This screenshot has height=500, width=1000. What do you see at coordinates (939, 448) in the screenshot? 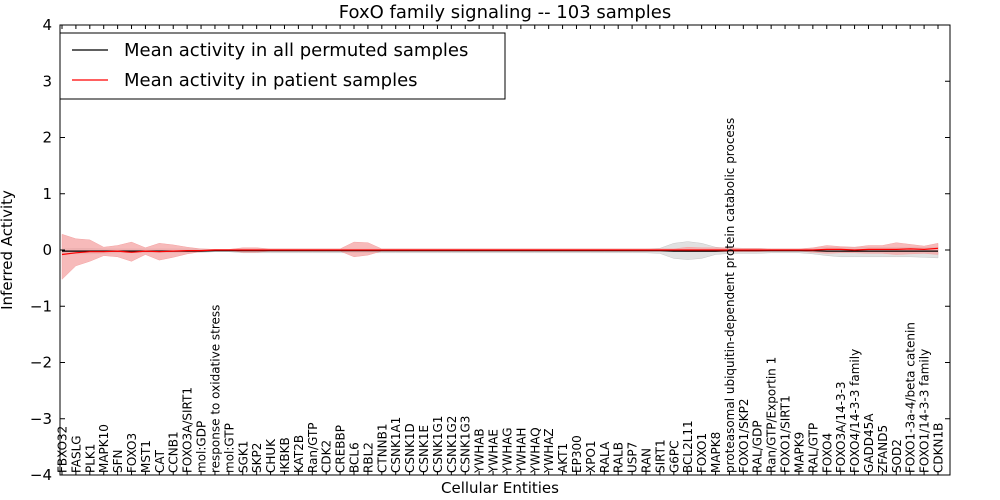
I see `x-tick-label: CDKN1B` at bounding box center [939, 448].